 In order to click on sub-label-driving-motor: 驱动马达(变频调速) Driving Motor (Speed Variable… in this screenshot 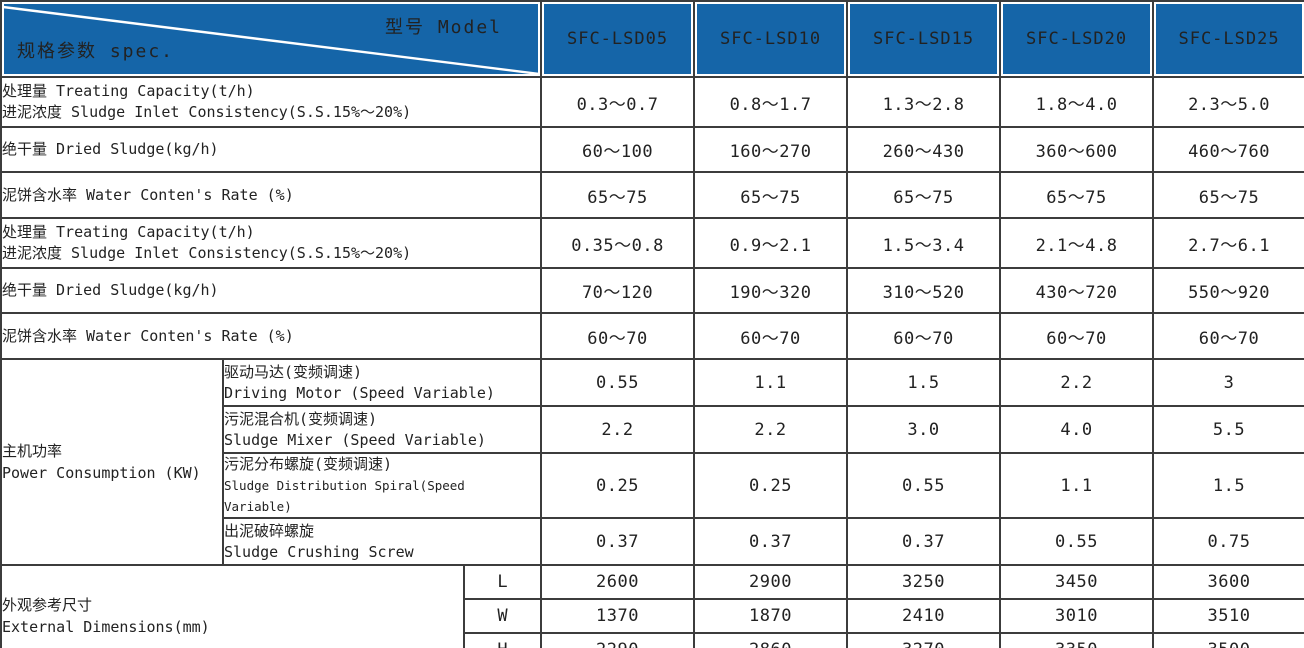, I will do `click(382, 382)`.